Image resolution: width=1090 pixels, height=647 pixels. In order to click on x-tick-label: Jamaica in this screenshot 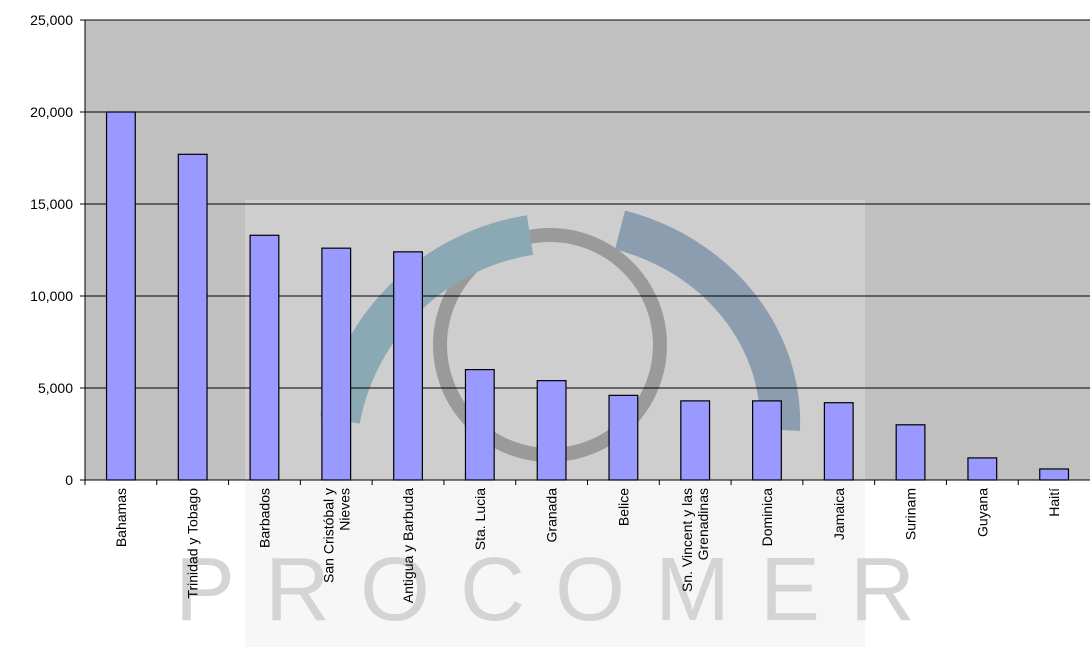, I will do `click(839, 514)`.